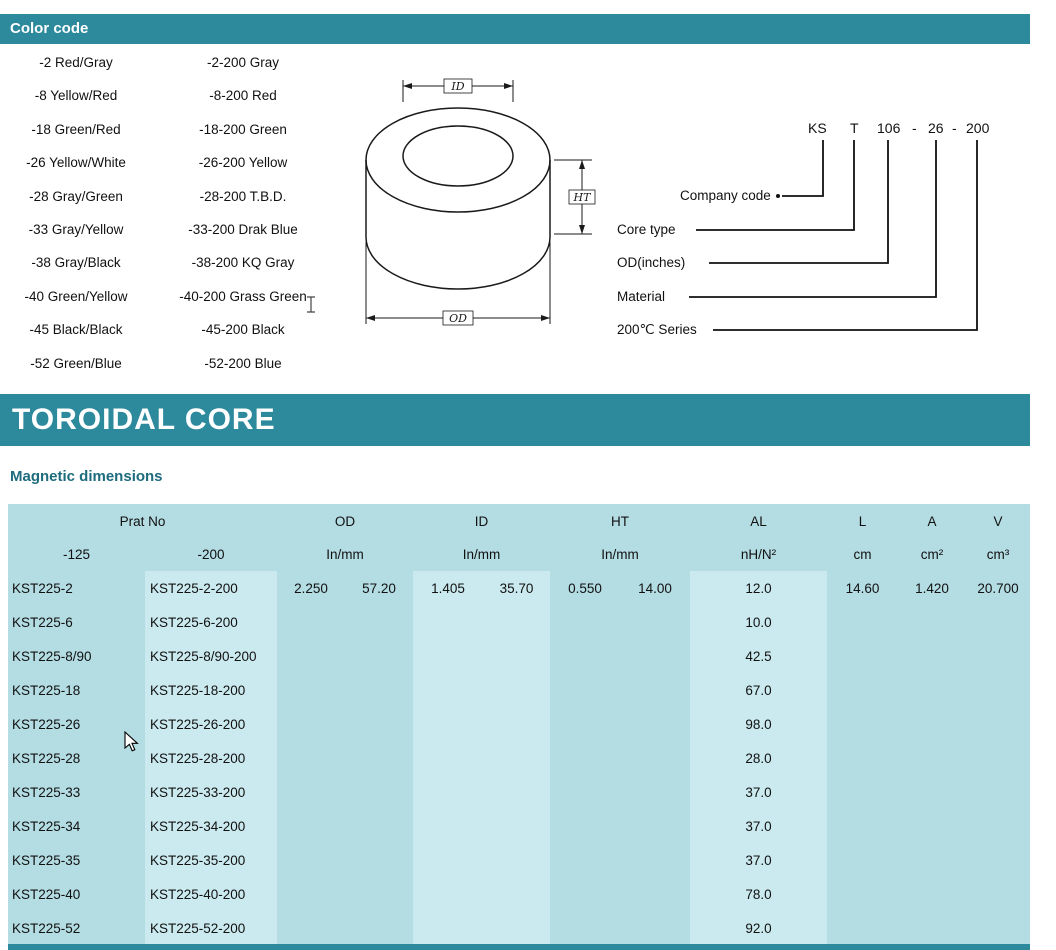 The width and height of the screenshot is (1056, 950). I want to click on cell-al: 92.0, so click(758, 928).